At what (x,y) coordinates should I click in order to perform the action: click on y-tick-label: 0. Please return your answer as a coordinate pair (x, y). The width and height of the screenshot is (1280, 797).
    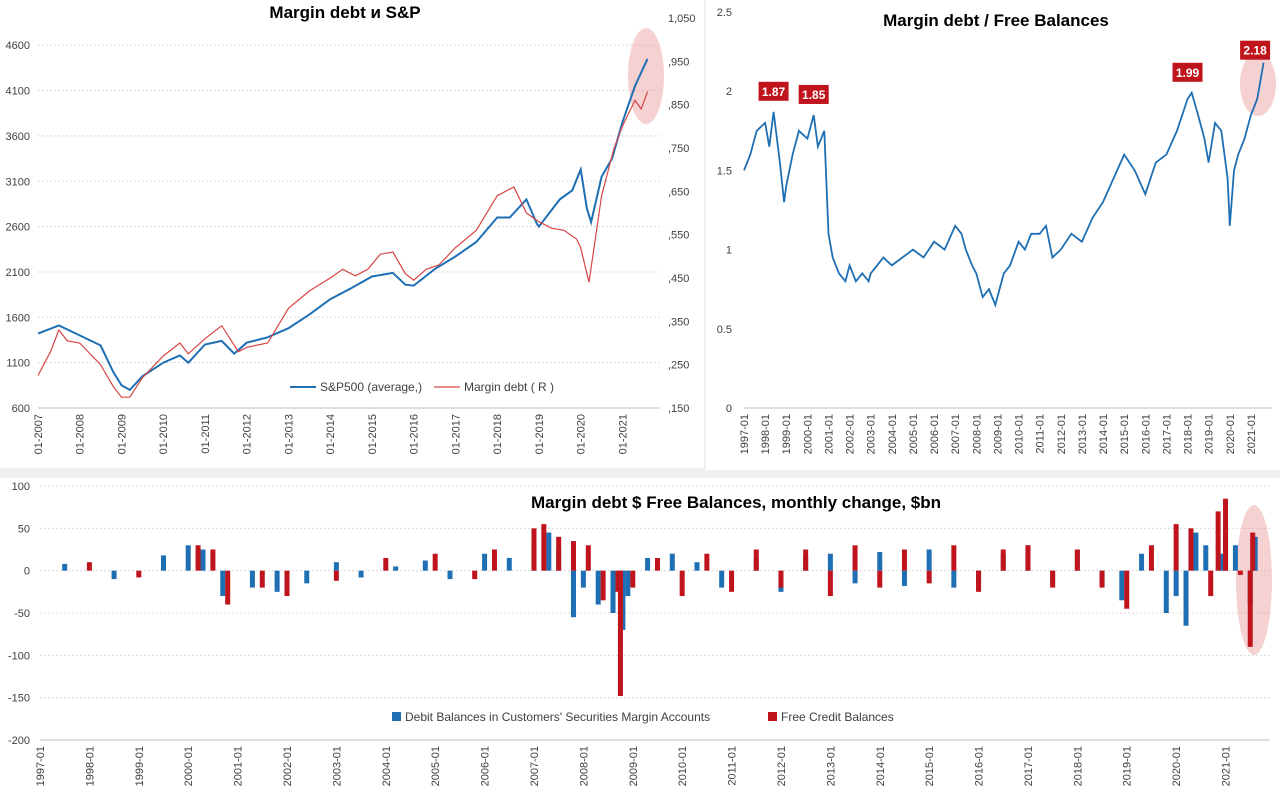
    Looking at the image, I should click on (729, 409).